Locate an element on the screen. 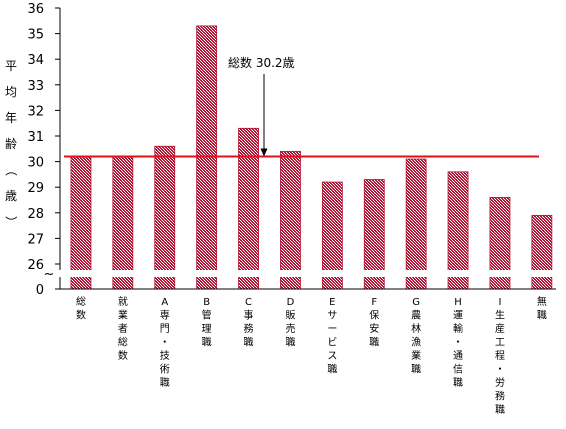 The height and width of the screenshot is (429, 566). annotation-arrowhead is located at coordinates (264, 152).